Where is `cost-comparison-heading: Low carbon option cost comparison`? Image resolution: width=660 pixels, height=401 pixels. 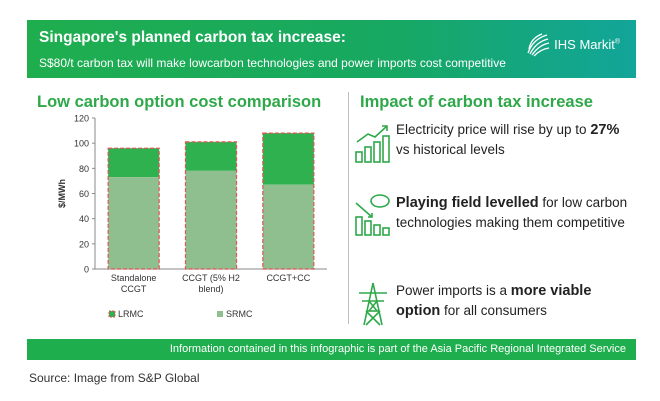 cost-comparison-heading: Low carbon option cost comparison is located at coordinates (179, 102).